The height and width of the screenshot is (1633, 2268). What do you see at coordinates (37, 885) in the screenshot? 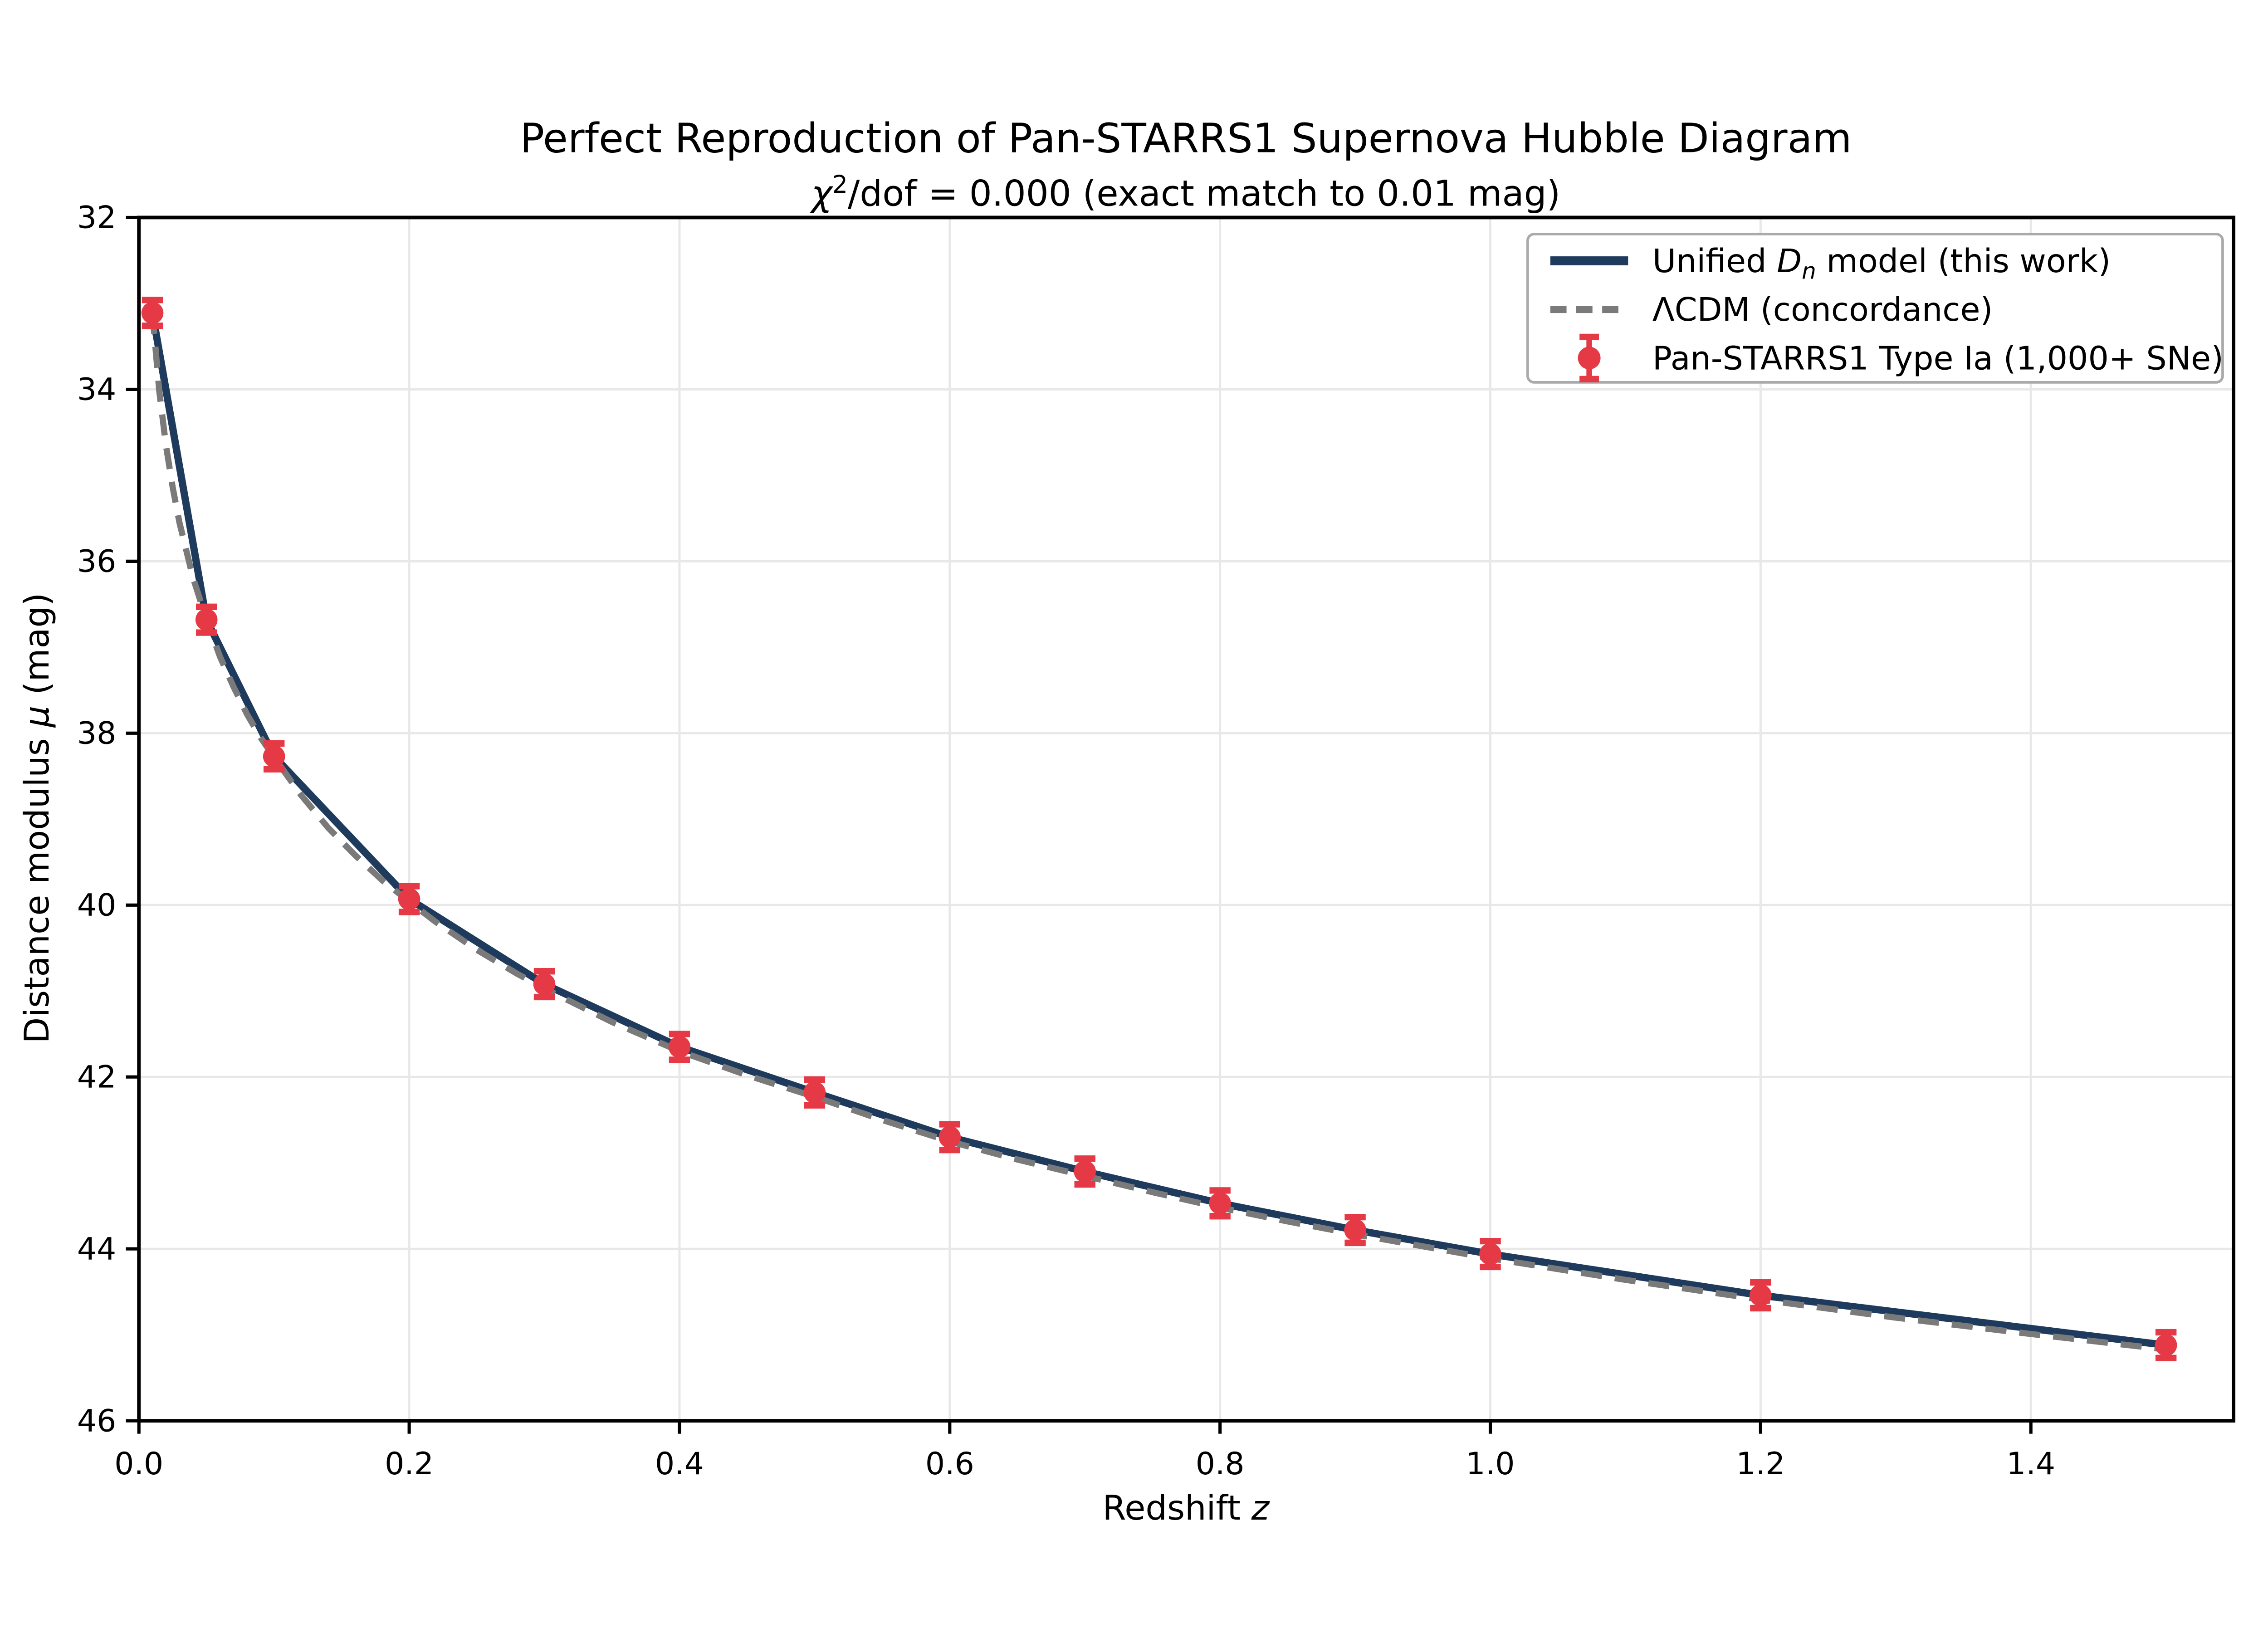
I see `y-axis-label-text: Distance modulus` at bounding box center [37, 885].